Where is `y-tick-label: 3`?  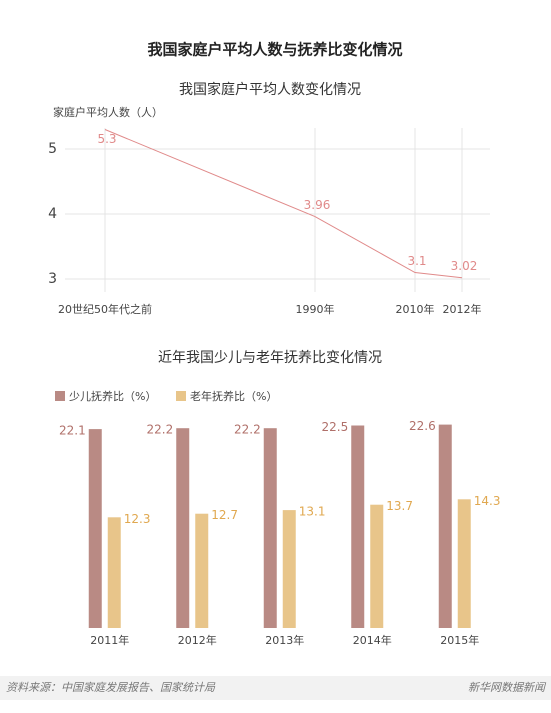
y-tick-label: 3 is located at coordinates (52, 279).